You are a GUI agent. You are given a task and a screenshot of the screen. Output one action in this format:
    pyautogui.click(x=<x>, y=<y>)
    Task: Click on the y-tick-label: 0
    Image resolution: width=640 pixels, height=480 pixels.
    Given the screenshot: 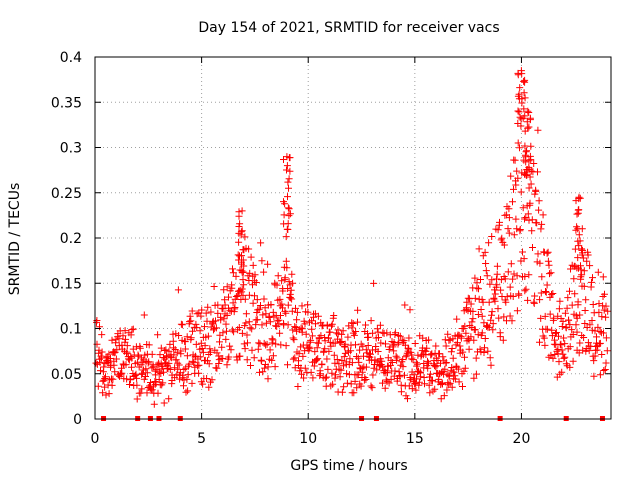 What is the action you would take?
    pyautogui.click(x=77, y=420)
    